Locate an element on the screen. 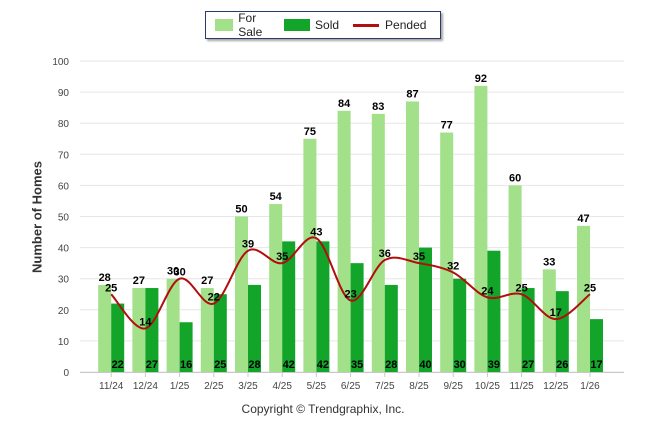 This screenshot has height=434, width=646. for-sale-value-label: 84 is located at coordinates (344, 104).